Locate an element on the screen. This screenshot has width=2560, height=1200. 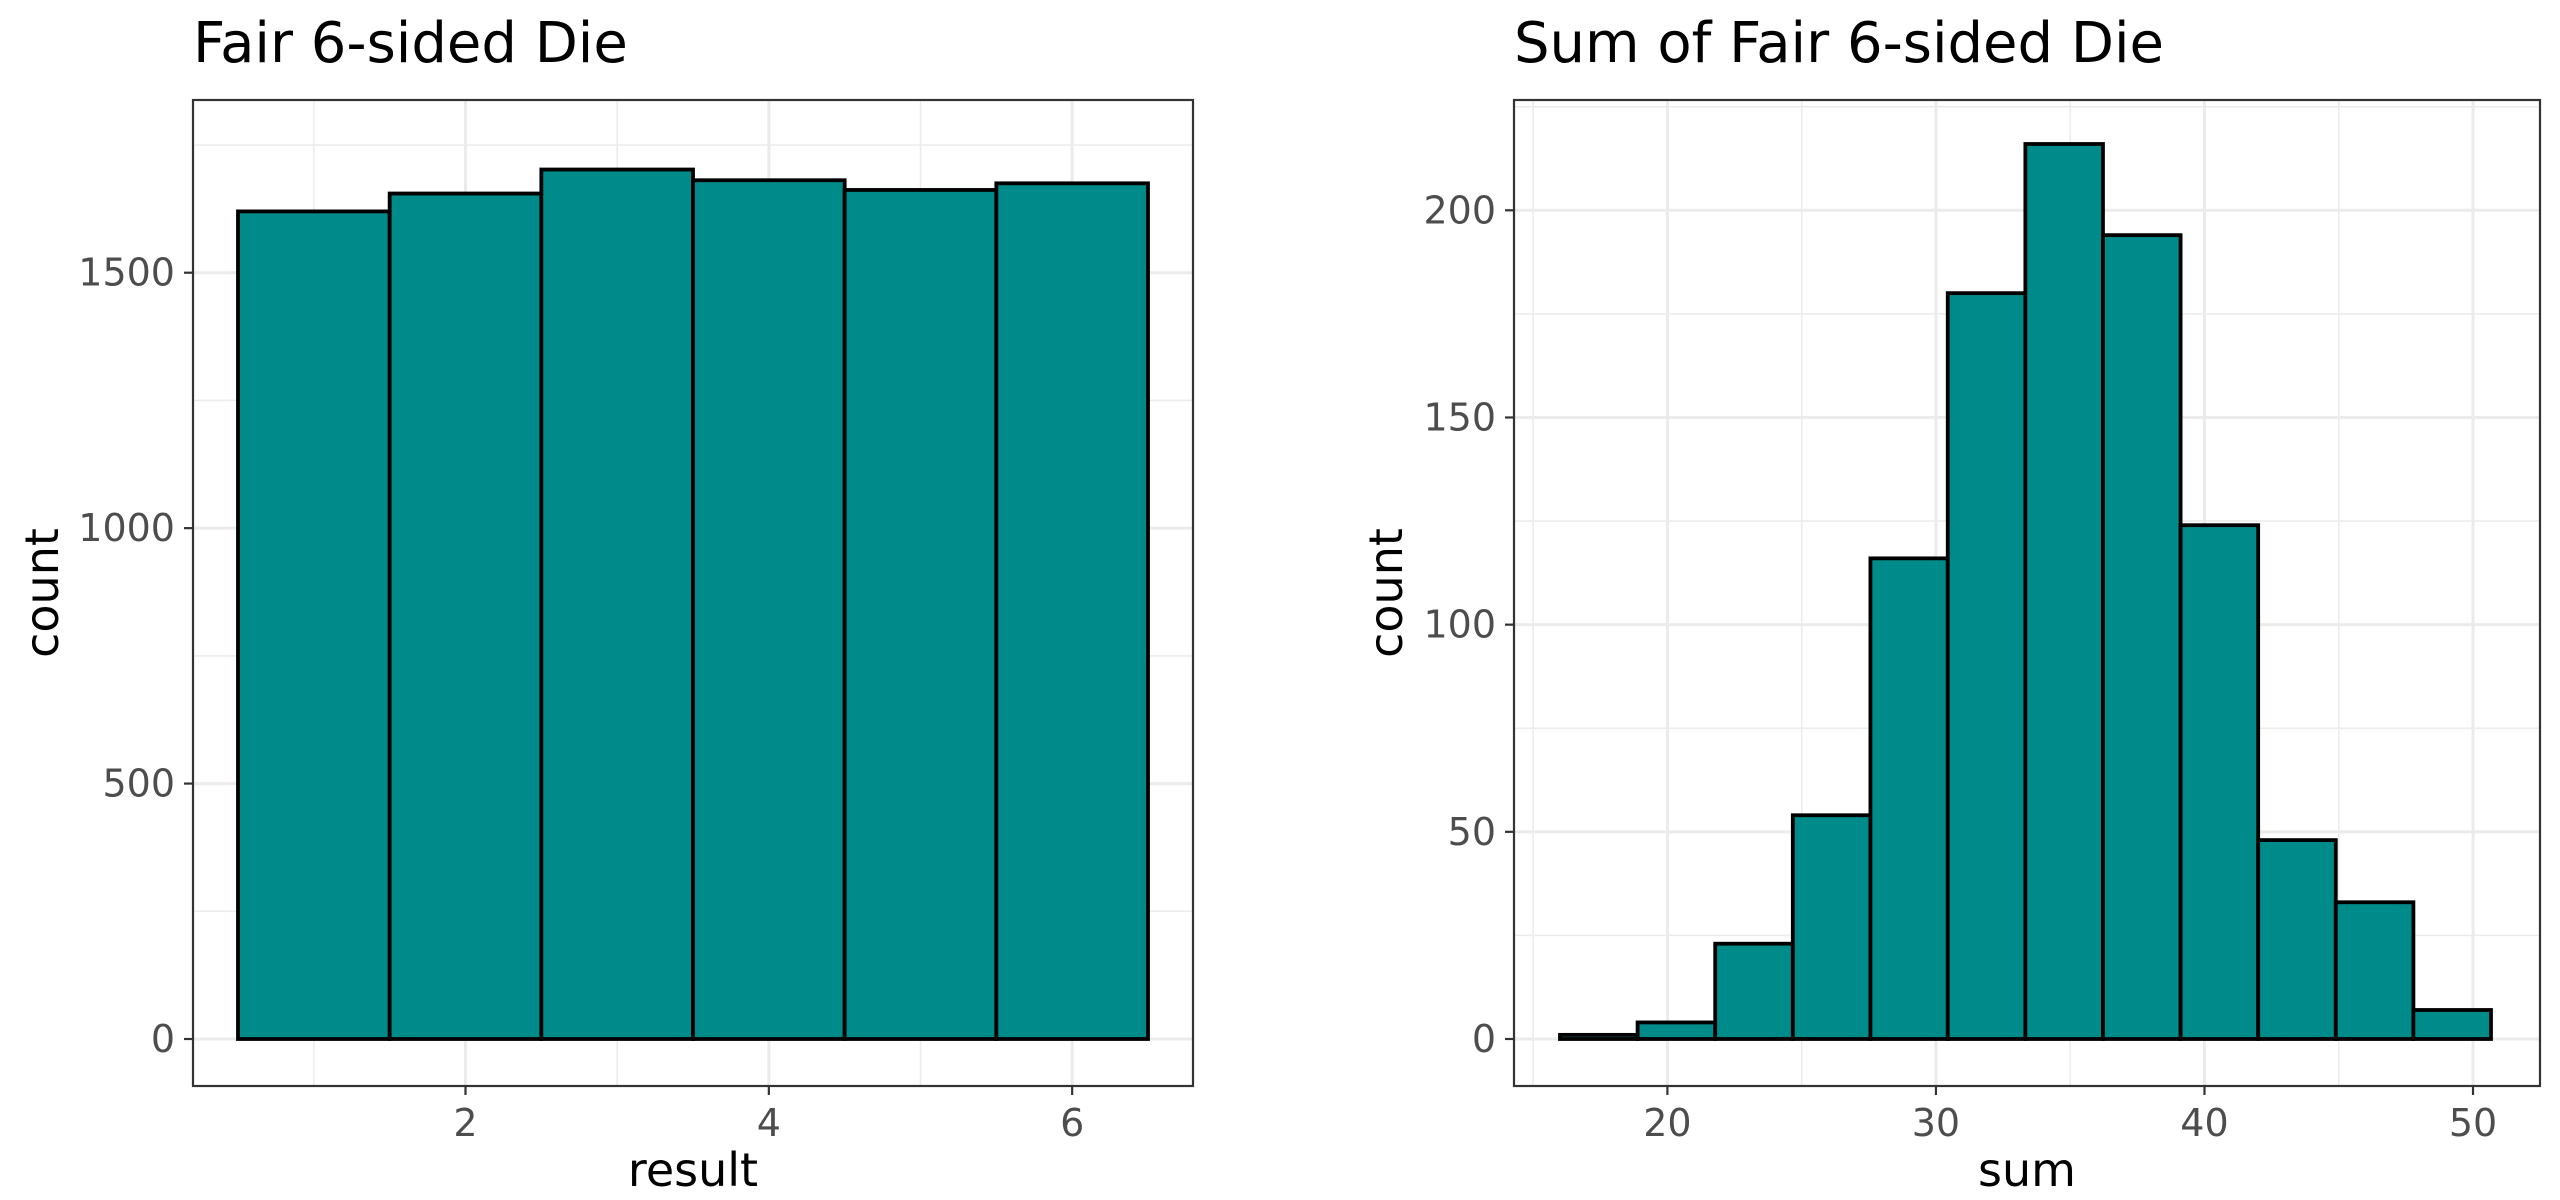
x-tick-label: 30 is located at coordinates (1936, 1123).